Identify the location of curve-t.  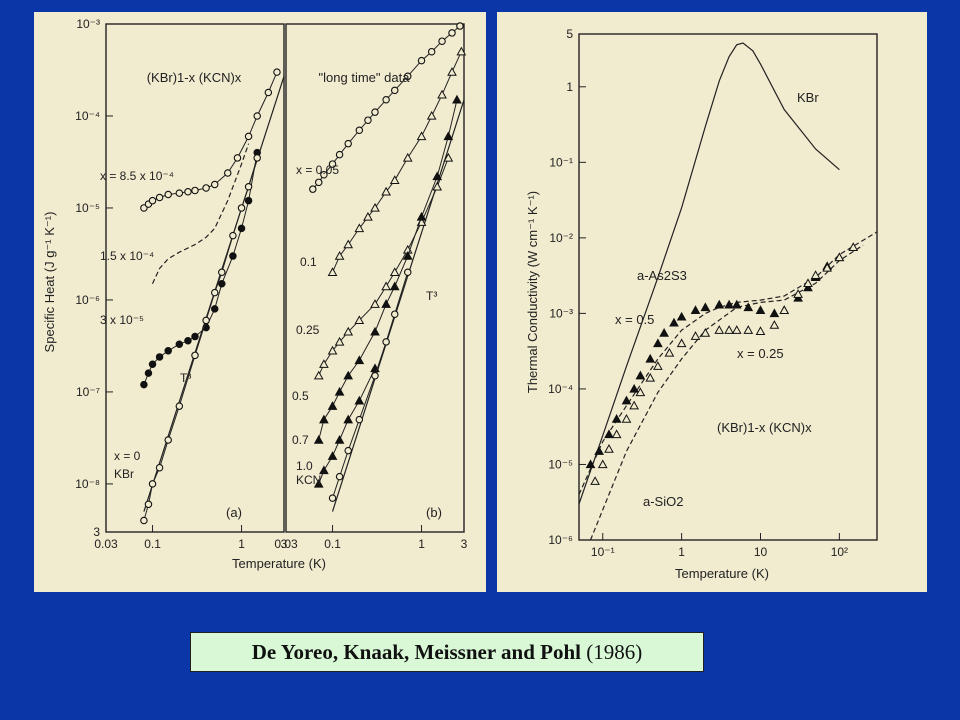
(398, 305).